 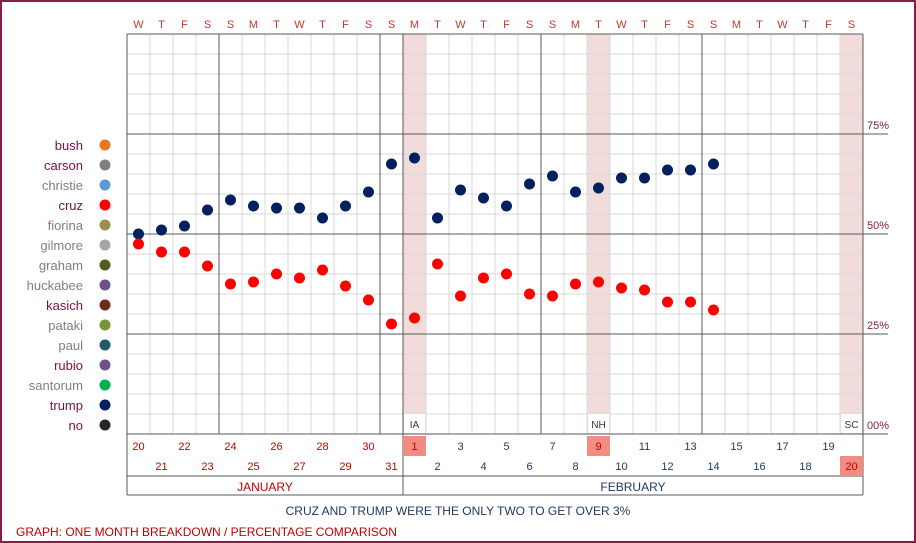 I want to click on date-label: 20, so click(x=851, y=467).